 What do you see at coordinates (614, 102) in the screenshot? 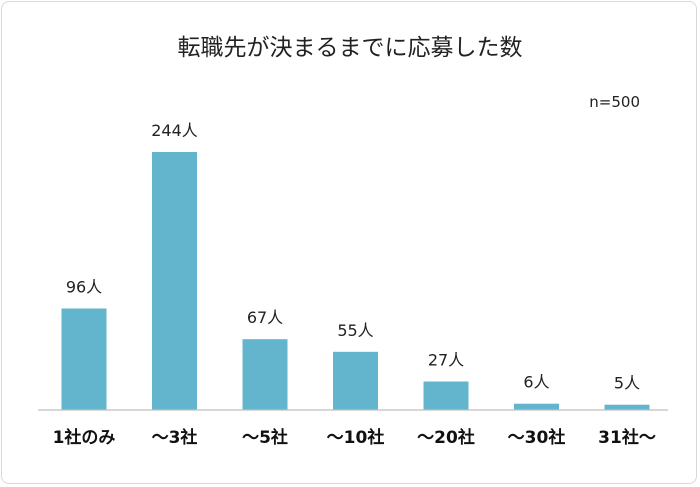
I see `sample-size-note: n=500` at bounding box center [614, 102].